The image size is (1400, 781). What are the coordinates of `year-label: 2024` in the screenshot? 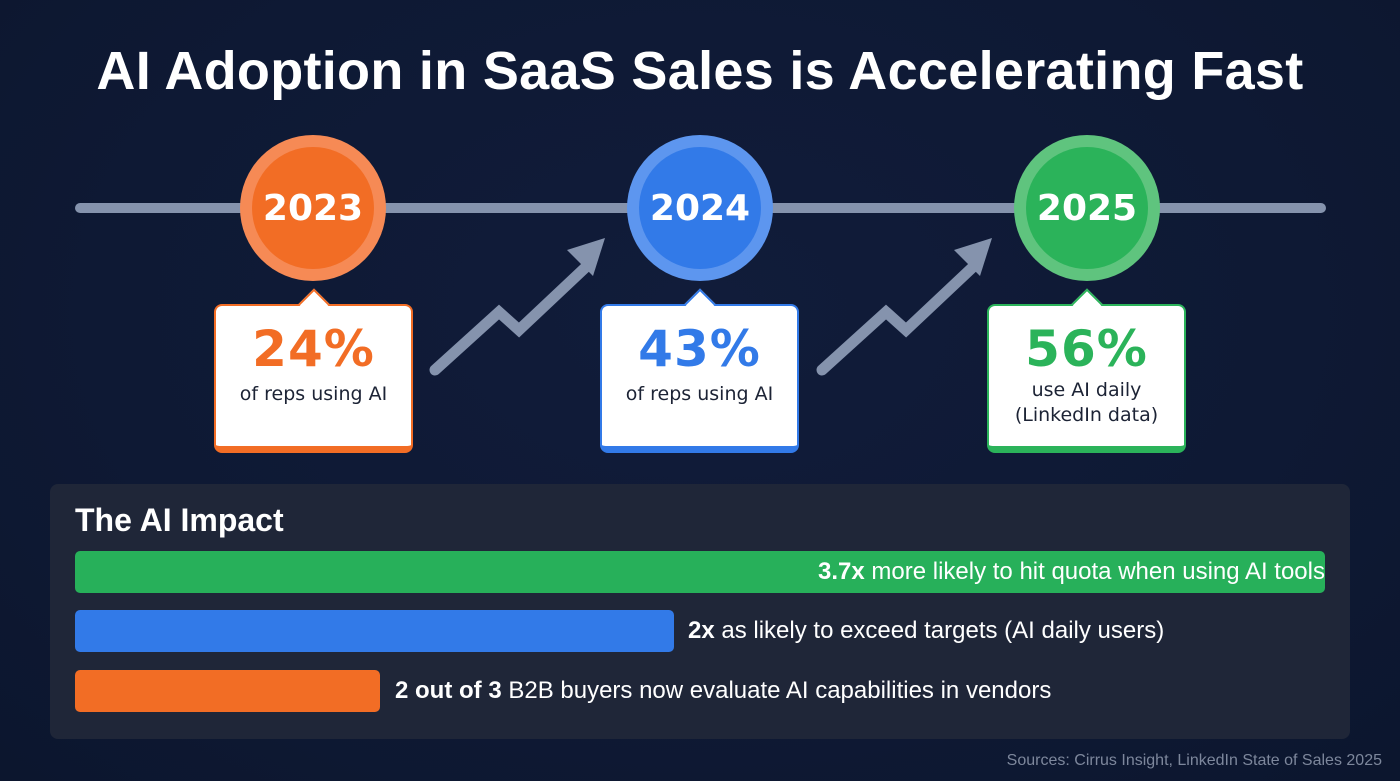 It's located at (700, 208).